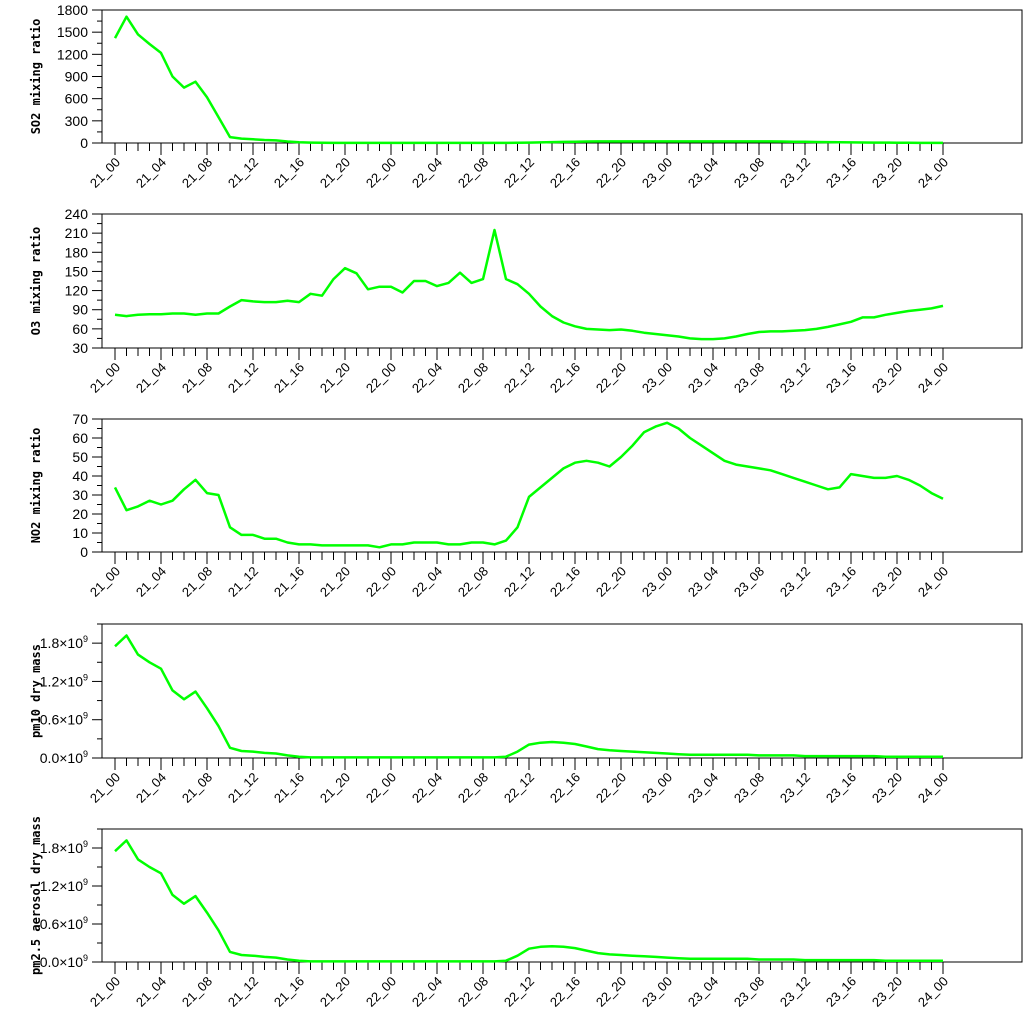 Image resolution: width=1024 pixels, height=1024 pixels. What do you see at coordinates (80, 514) in the screenshot?
I see `y-tick-label: 20` at bounding box center [80, 514].